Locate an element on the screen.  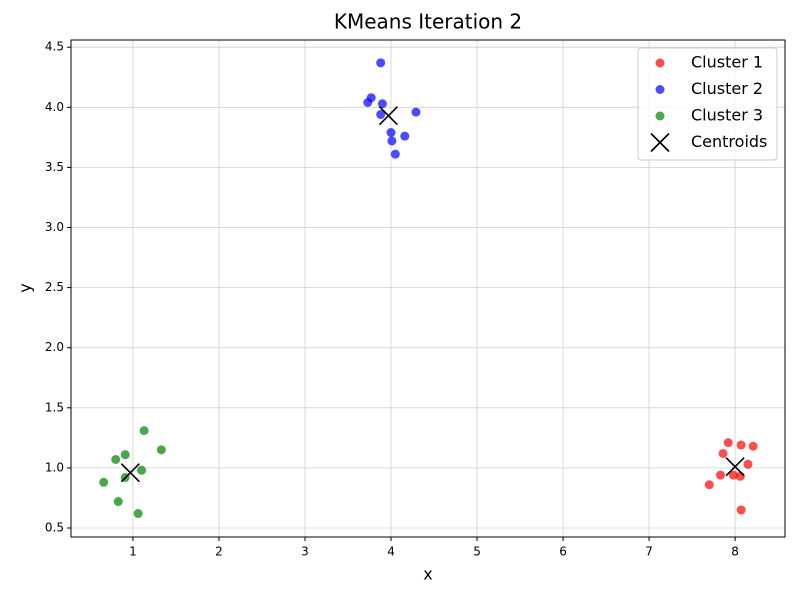
x-tick-label: 1 is located at coordinates (133, 552).